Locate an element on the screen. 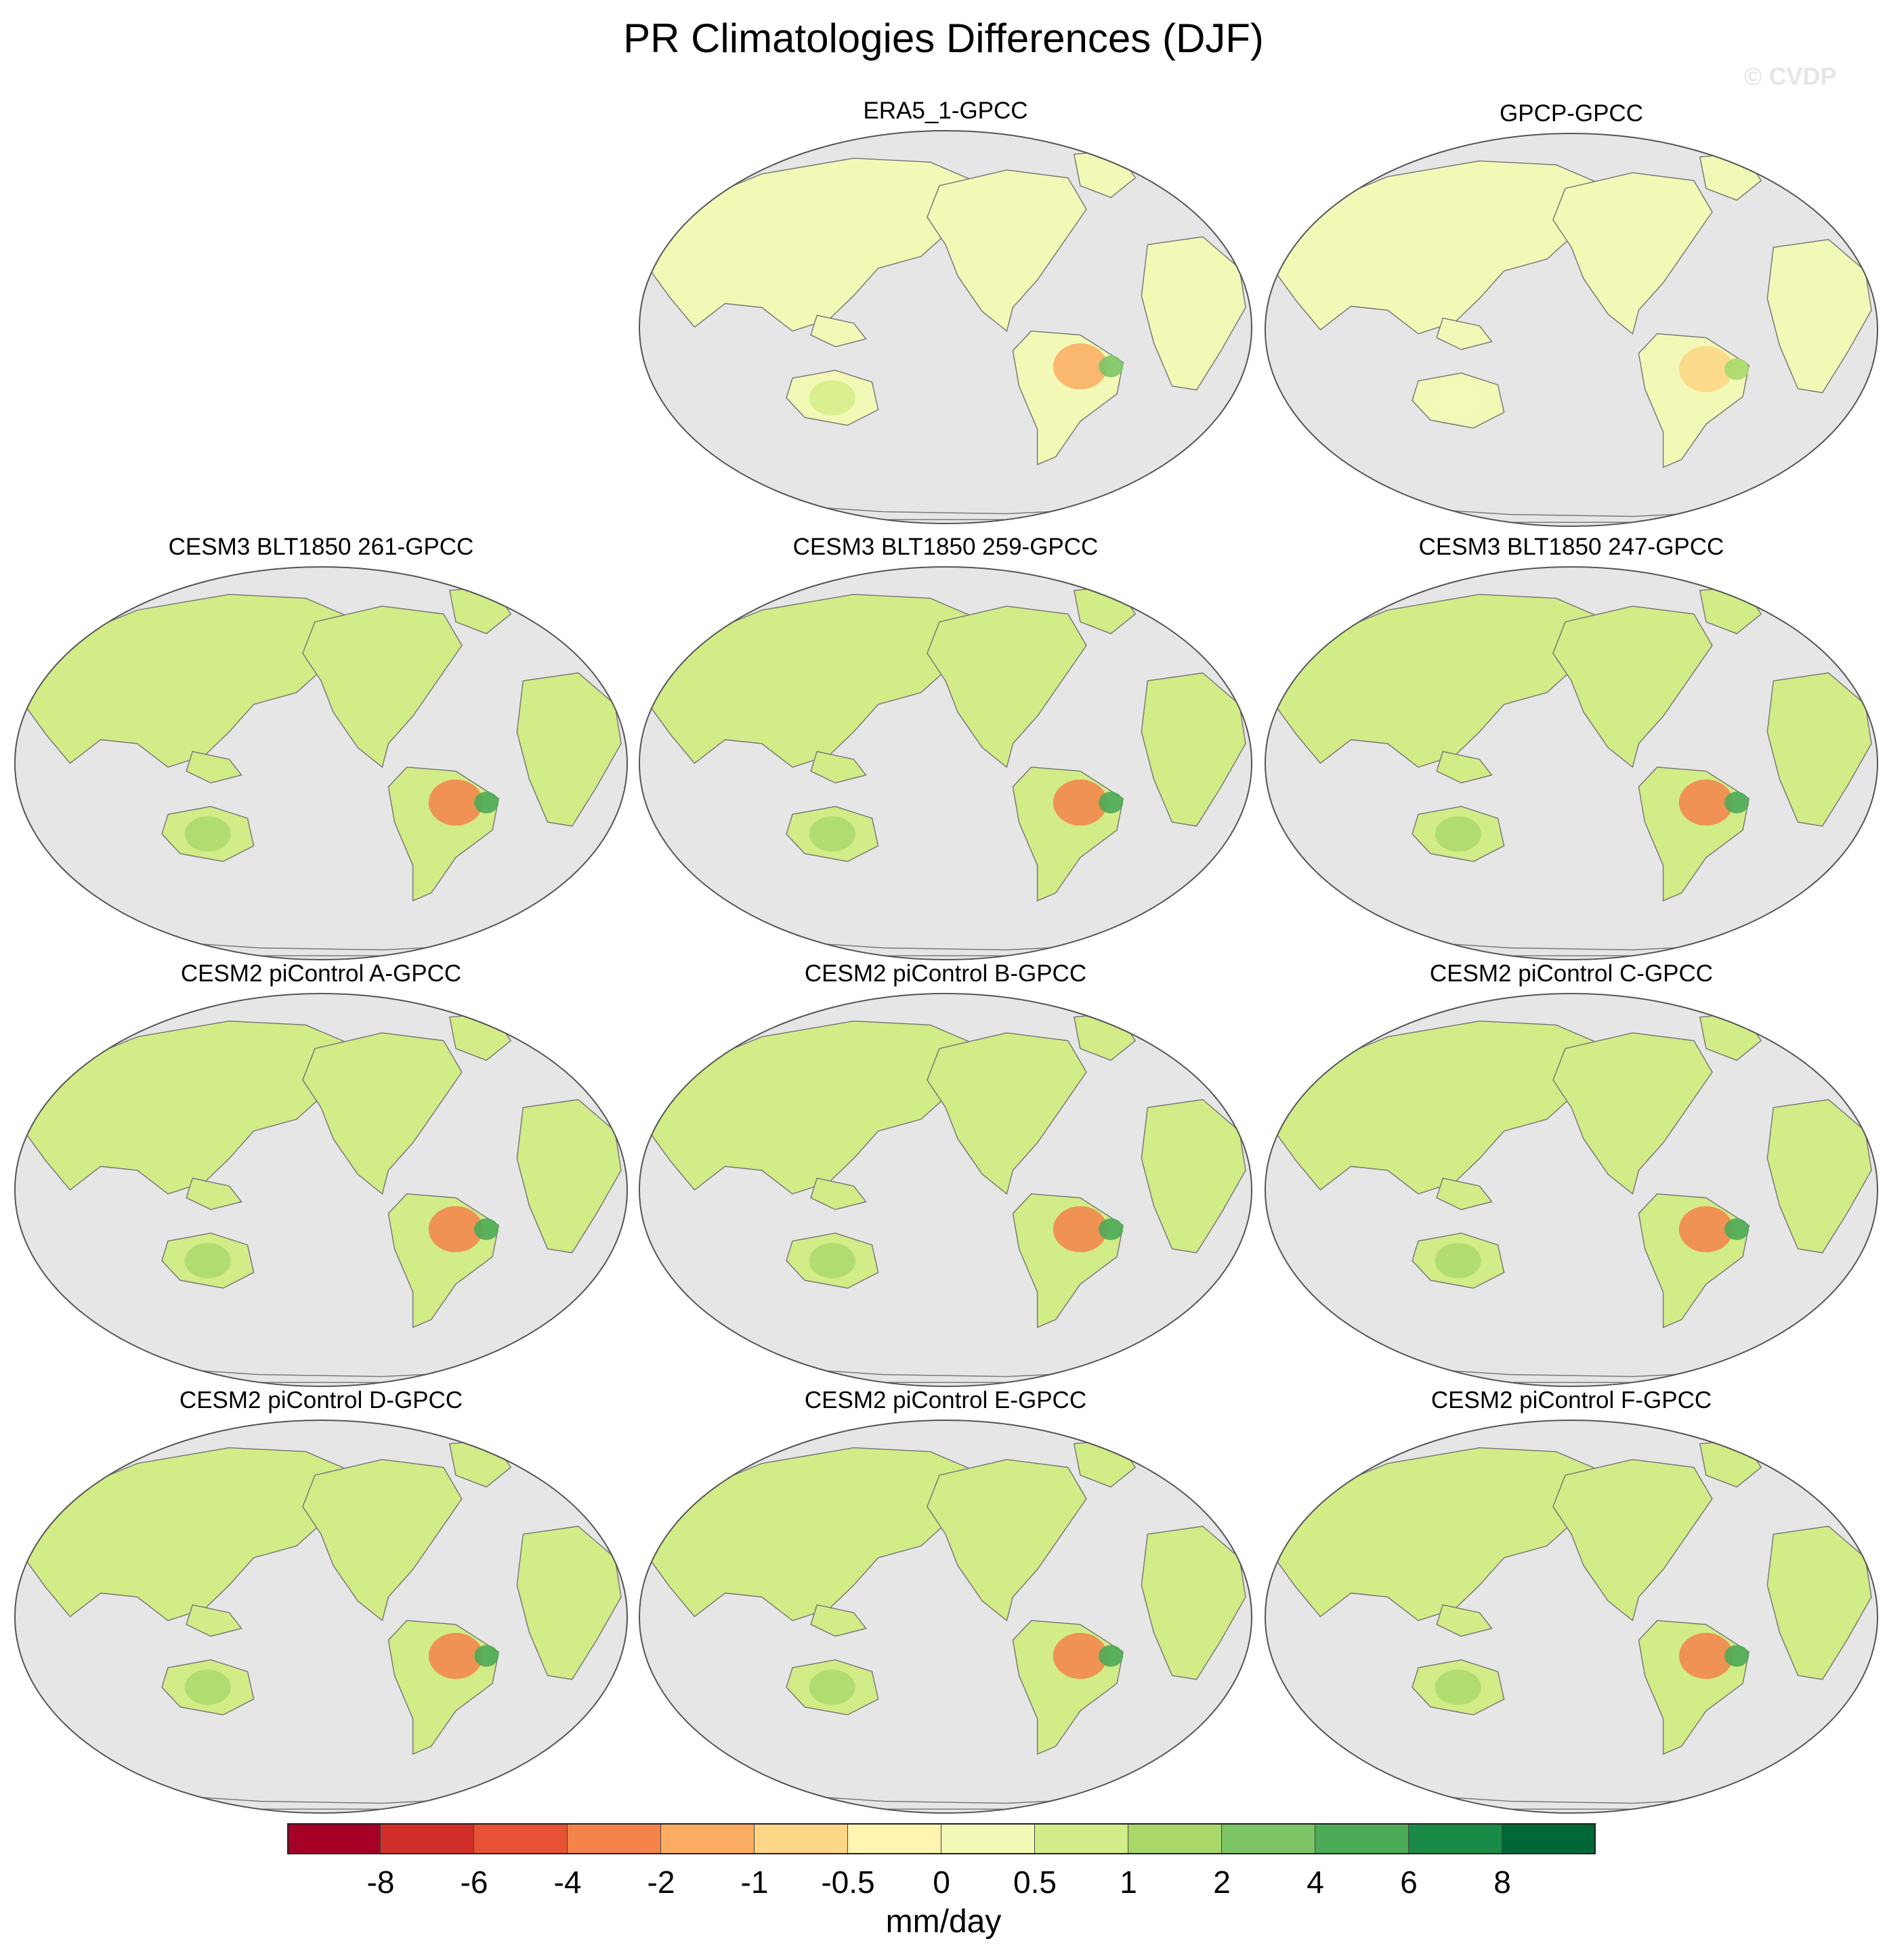 The image size is (1887, 1960). panel-title: CESM3 BLT1850 259-GPCC is located at coordinates (945, 547).